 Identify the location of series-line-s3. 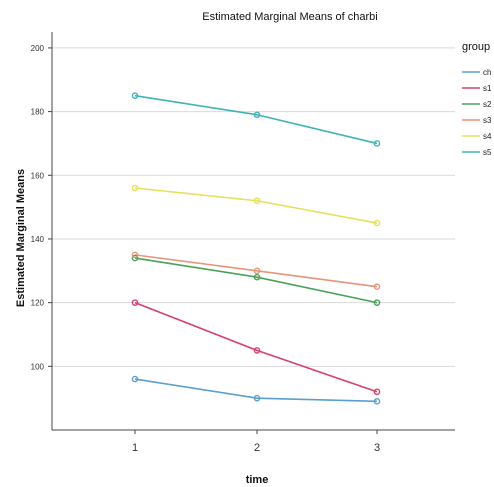
(256, 271).